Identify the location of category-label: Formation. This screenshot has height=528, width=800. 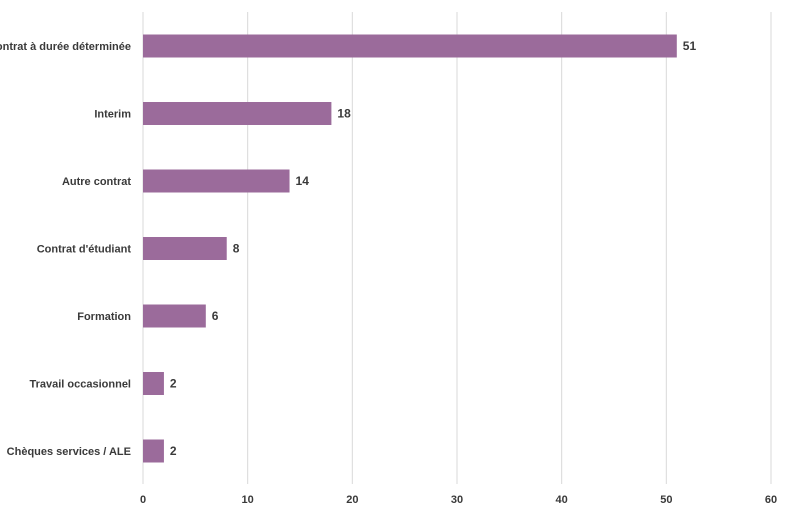
(104, 317).